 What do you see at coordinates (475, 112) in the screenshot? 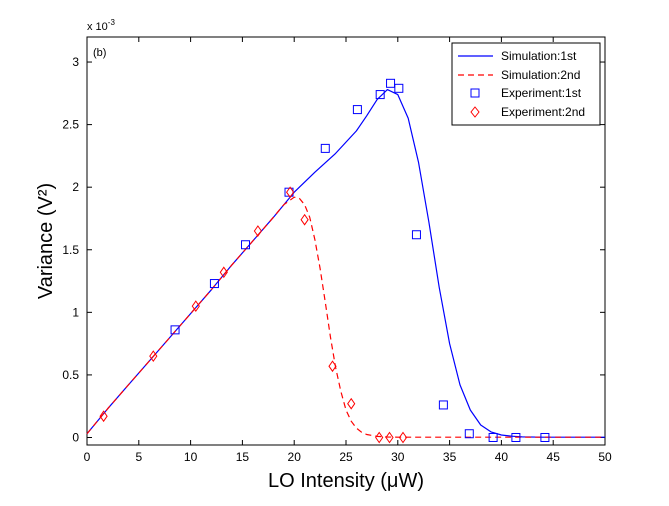
I see `legend-swatch-exp2` at bounding box center [475, 112].